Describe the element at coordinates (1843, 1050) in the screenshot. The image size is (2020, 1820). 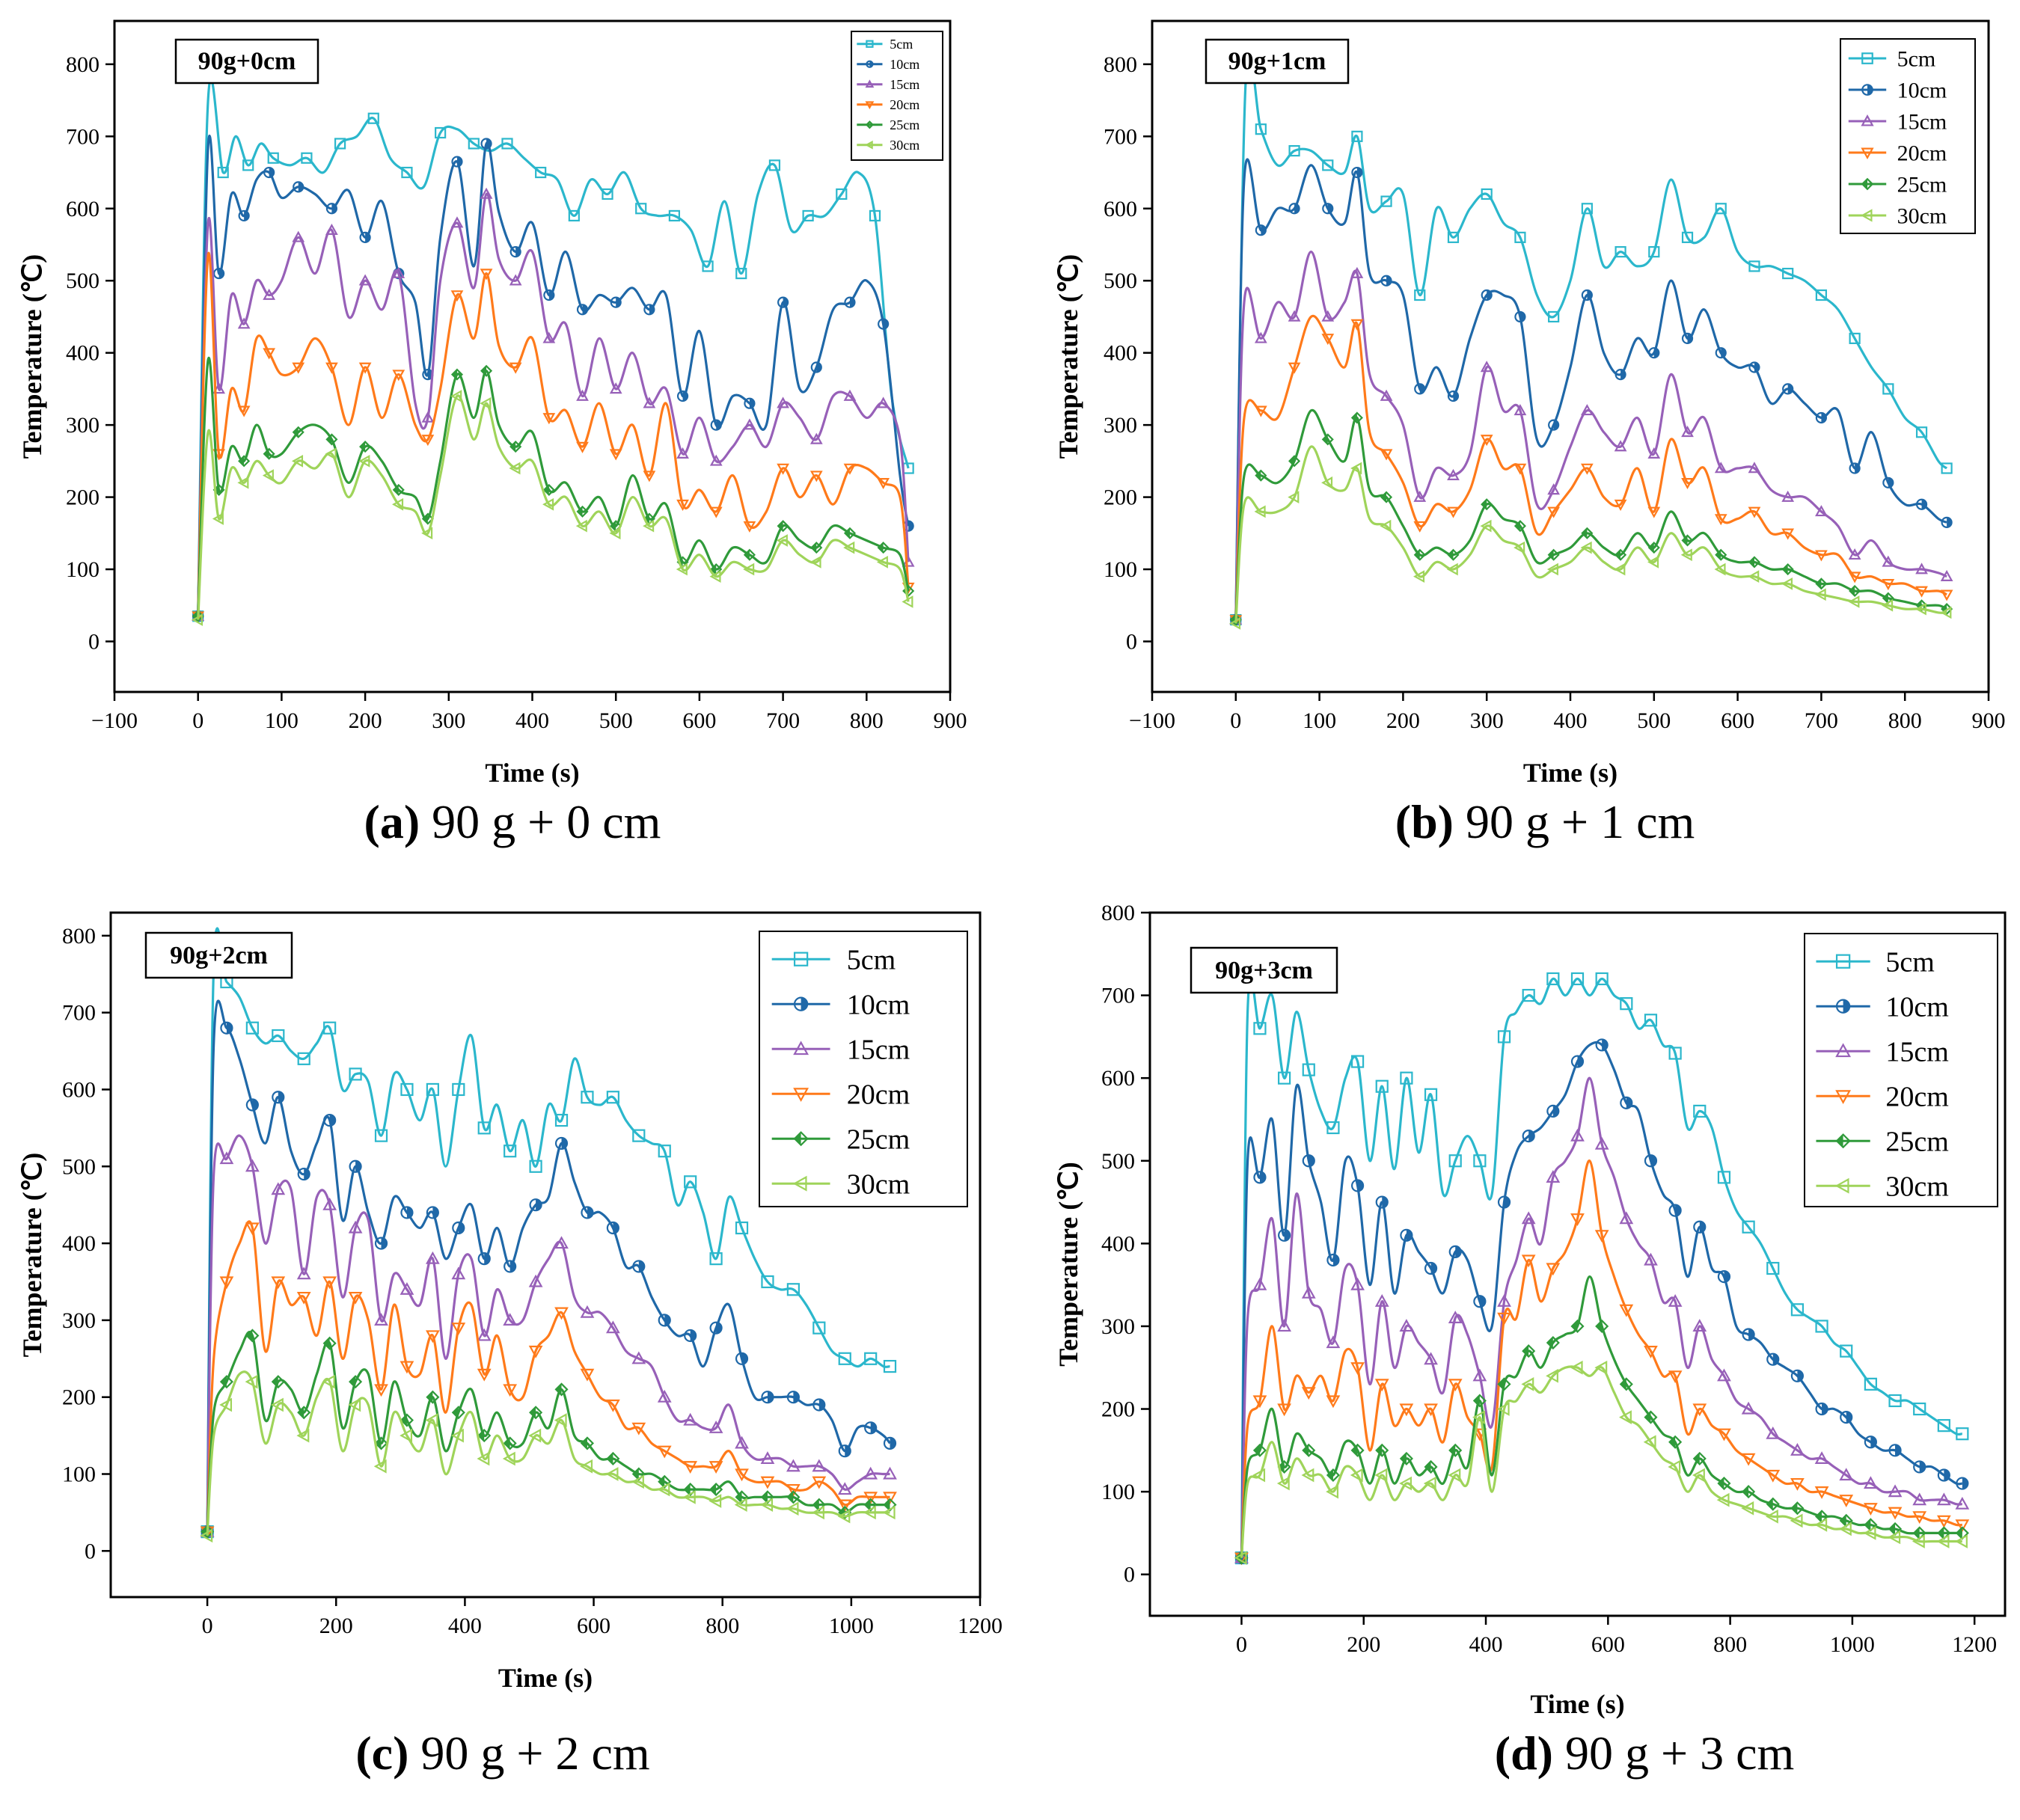
I see `legend-marker-15cm` at that location.